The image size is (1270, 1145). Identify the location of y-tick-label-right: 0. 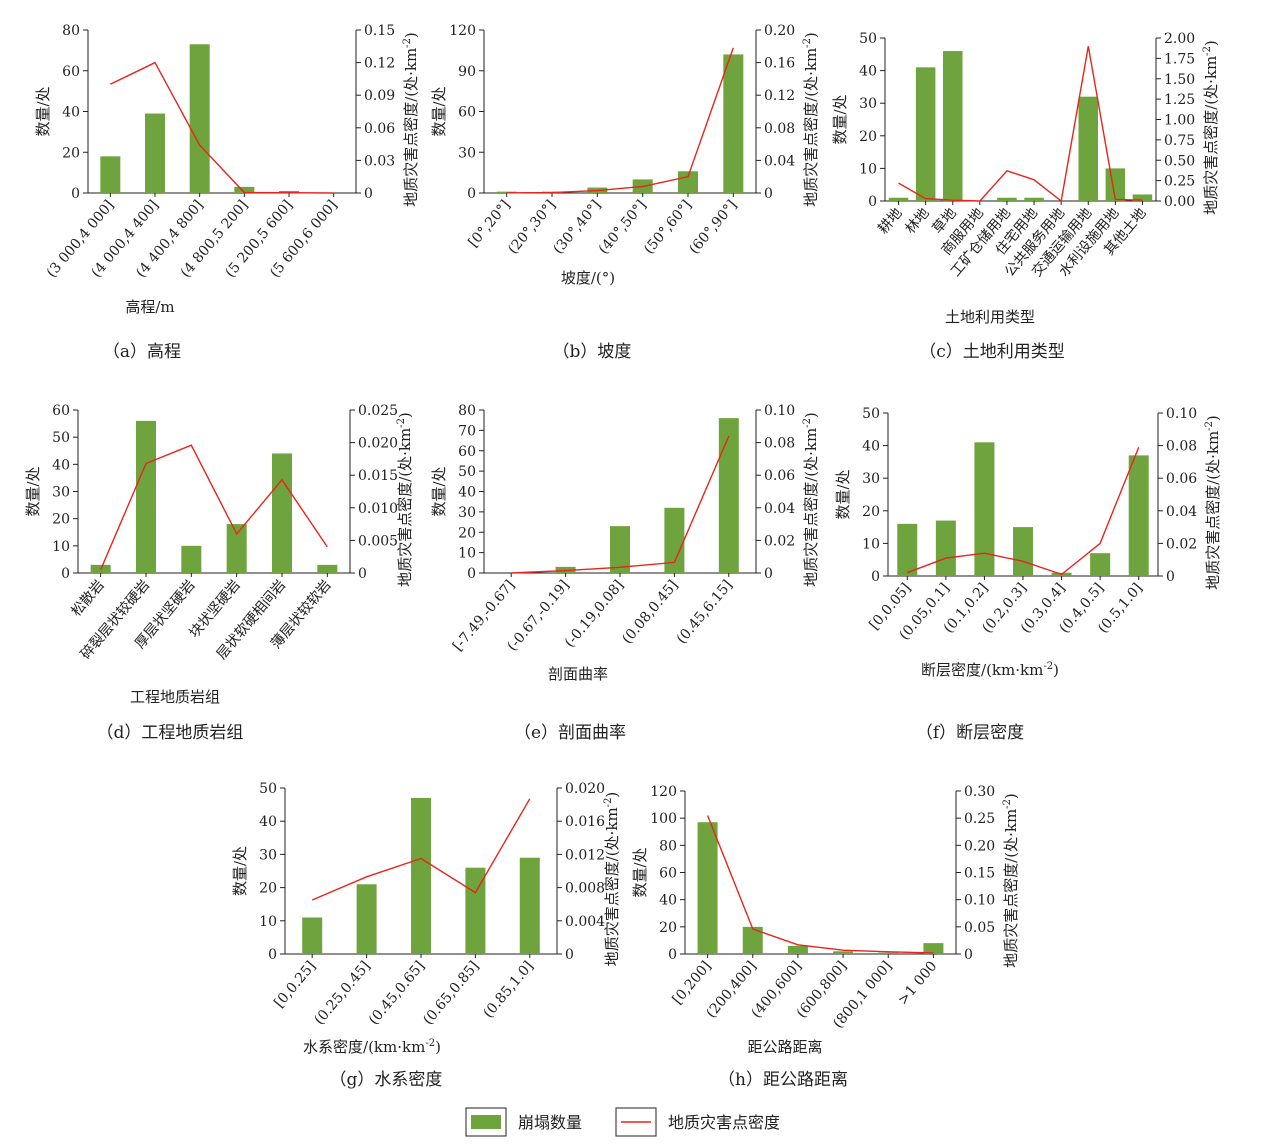
(968, 955).